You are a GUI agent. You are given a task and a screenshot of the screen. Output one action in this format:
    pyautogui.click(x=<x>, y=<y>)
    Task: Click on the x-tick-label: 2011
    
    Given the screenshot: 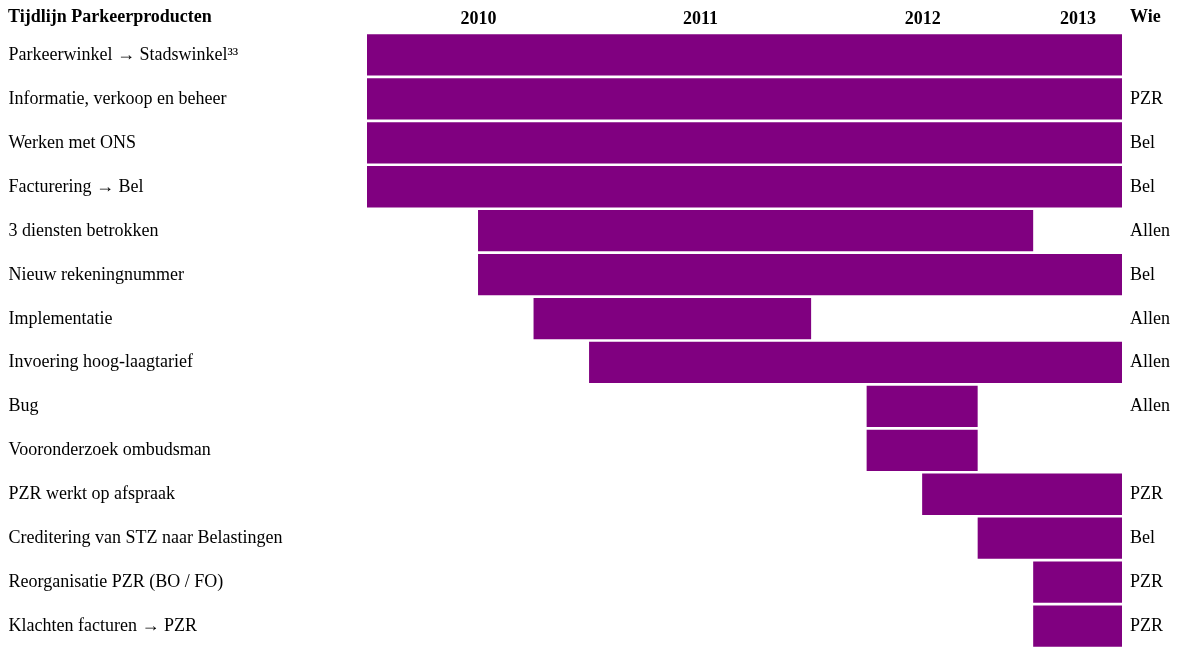 What is the action you would take?
    pyautogui.click(x=701, y=17)
    